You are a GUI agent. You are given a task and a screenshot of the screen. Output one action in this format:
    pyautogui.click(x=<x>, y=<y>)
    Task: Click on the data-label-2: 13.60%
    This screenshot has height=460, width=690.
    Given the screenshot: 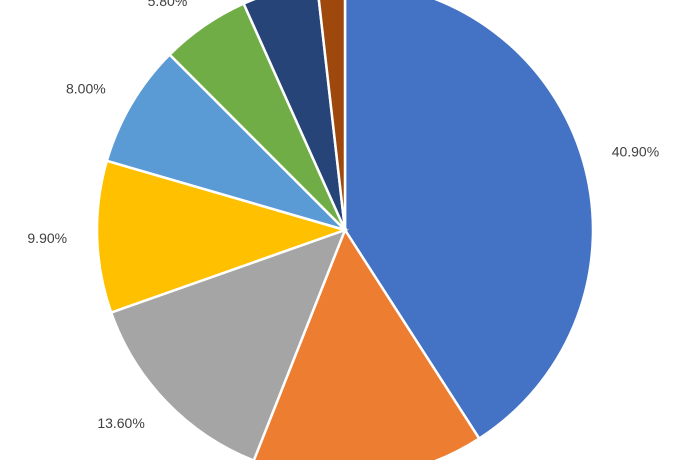 What is the action you would take?
    pyautogui.click(x=120, y=423)
    